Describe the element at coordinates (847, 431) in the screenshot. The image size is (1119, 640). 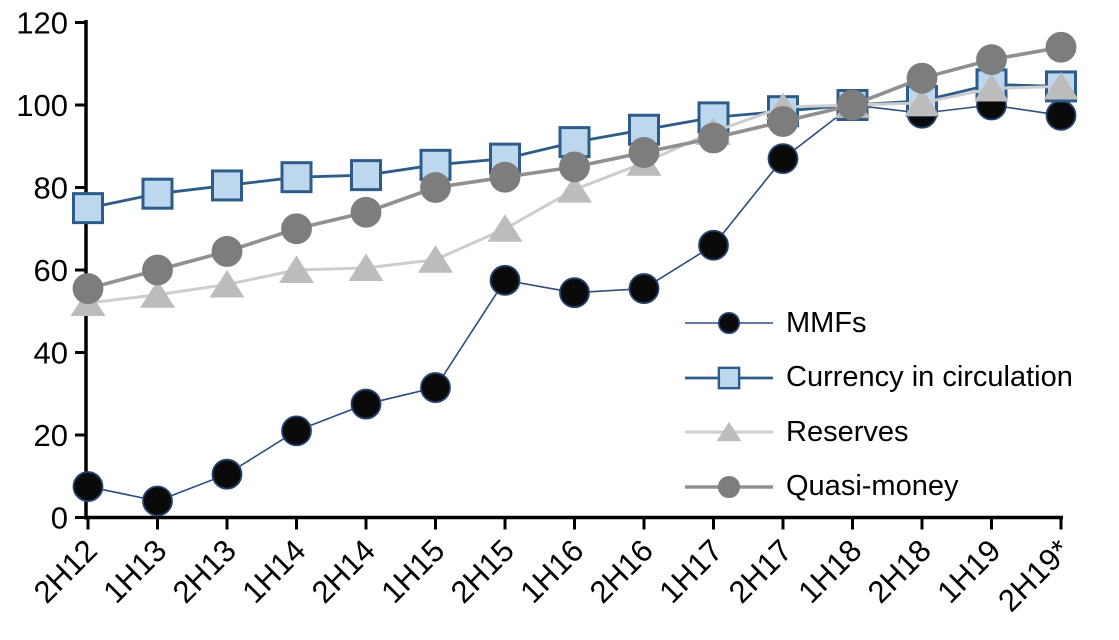
I see `legend-label: Reserves` at that location.